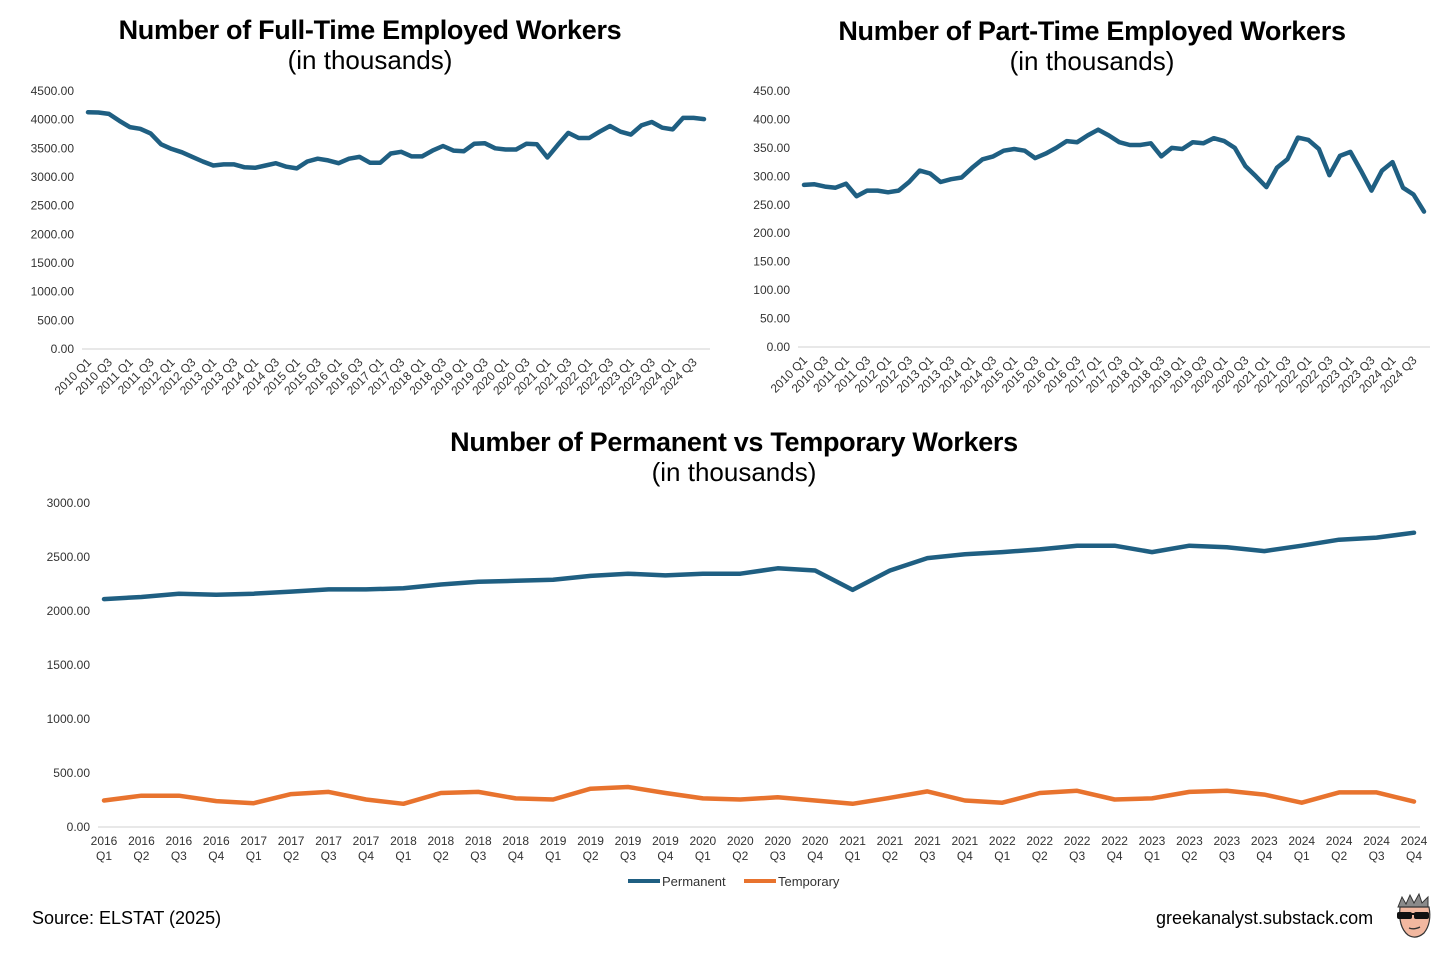  What do you see at coordinates (53, 120) in the screenshot?
I see `y-tick-label: 4000.00` at bounding box center [53, 120].